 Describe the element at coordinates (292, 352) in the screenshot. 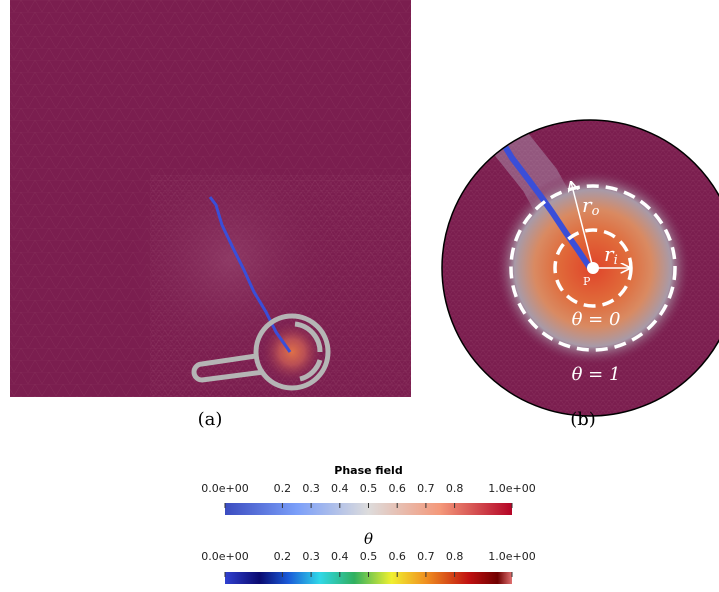

I see `phase-hotspot` at that location.